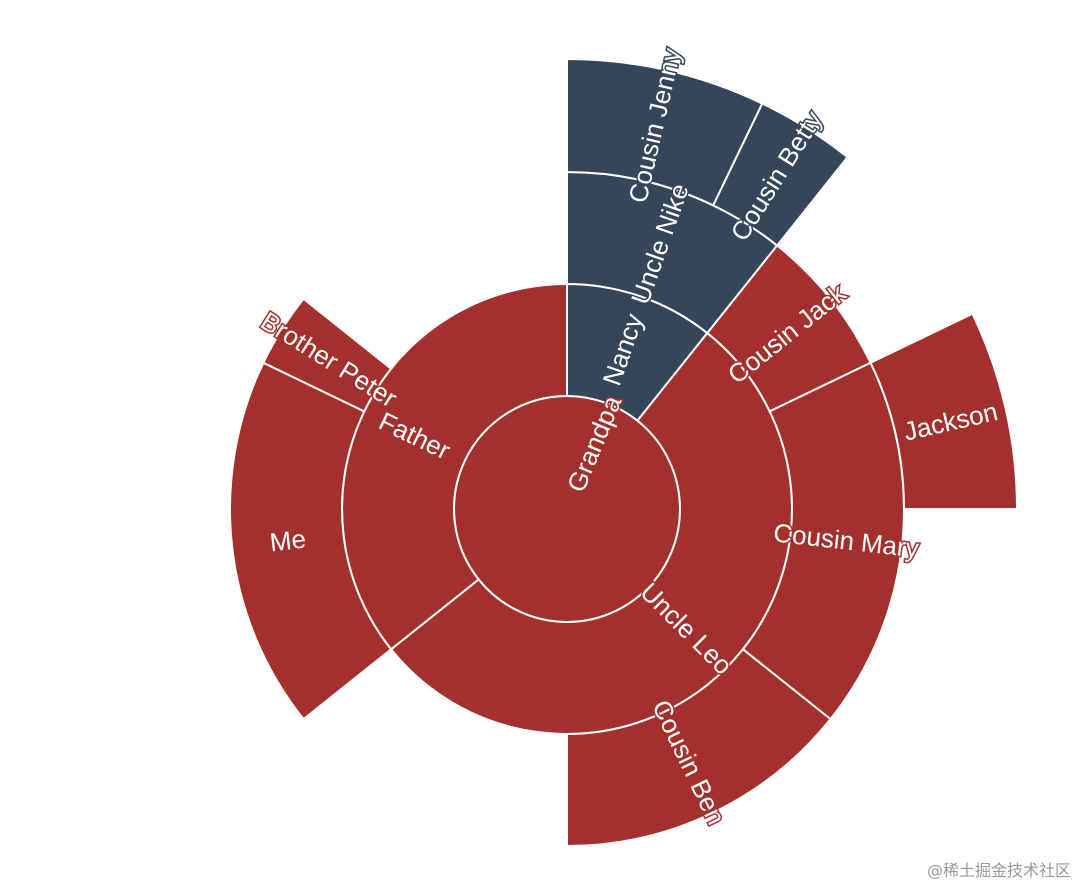 Image resolution: width=1081 pixels, height=887 pixels. Describe the element at coordinates (944, 411) in the screenshot. I see `segment-jackson` at that location.